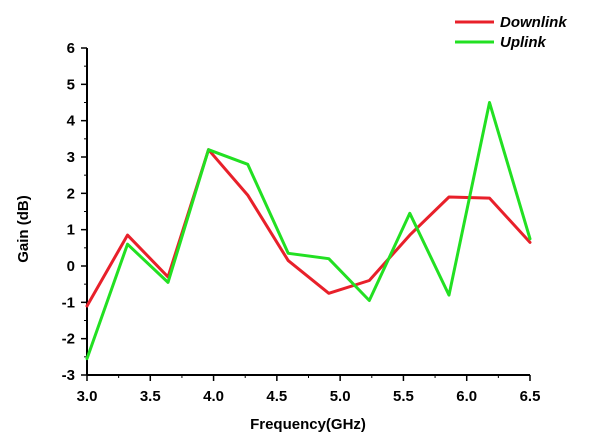  Describe the element at coordinates (213, 396) in the screenshot. I see `x-tick-label: 4.0` at that location.